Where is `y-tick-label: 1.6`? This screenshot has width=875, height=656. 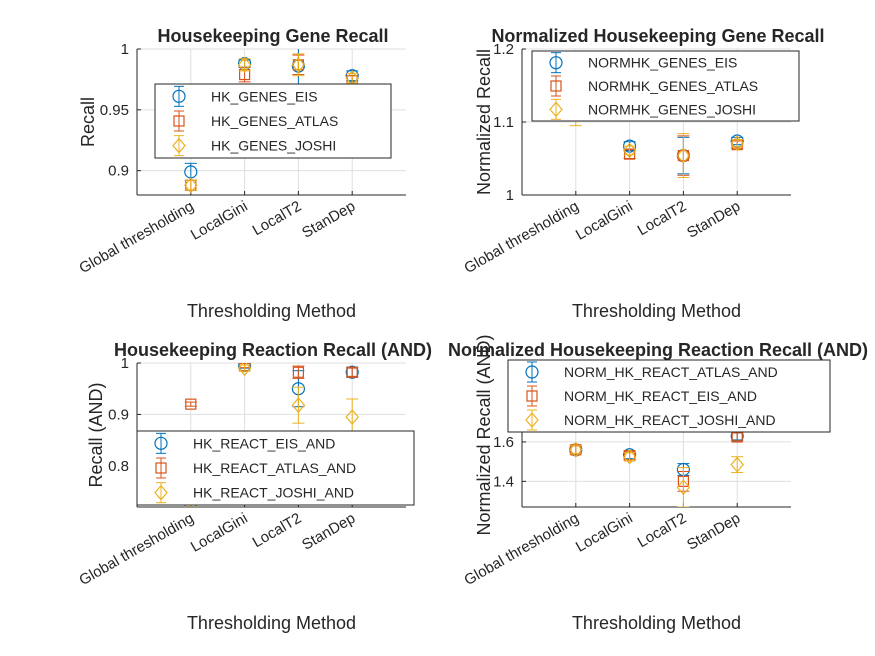 y-tick-label: 1.6 is located at coordinates (503, 442).